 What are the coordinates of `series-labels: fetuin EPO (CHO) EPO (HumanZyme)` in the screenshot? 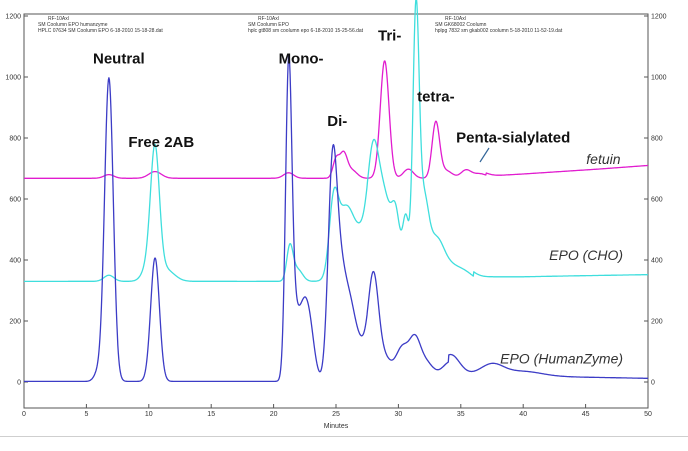 It's located at (561, 259).